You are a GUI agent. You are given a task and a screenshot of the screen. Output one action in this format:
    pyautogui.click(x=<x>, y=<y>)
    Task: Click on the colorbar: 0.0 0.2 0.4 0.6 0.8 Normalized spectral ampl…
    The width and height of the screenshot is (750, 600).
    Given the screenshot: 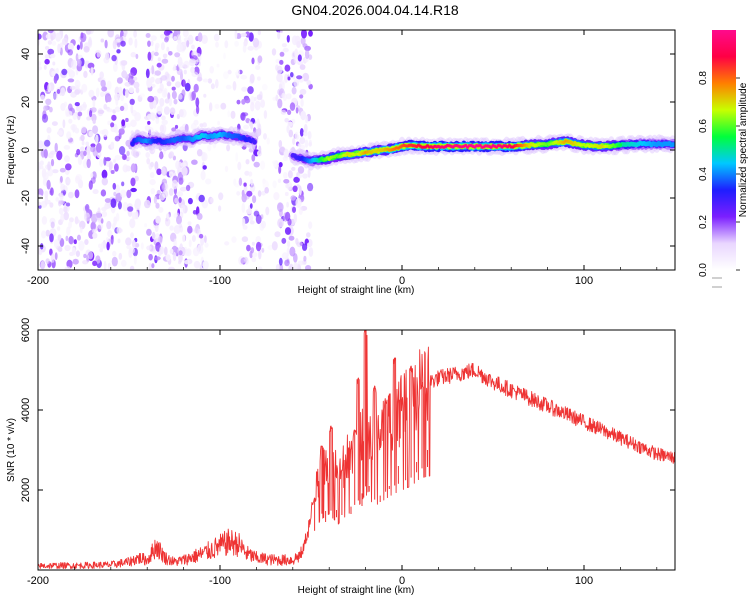 What is the action you would take?
    pyautogui.click(x=723, y=159)
    